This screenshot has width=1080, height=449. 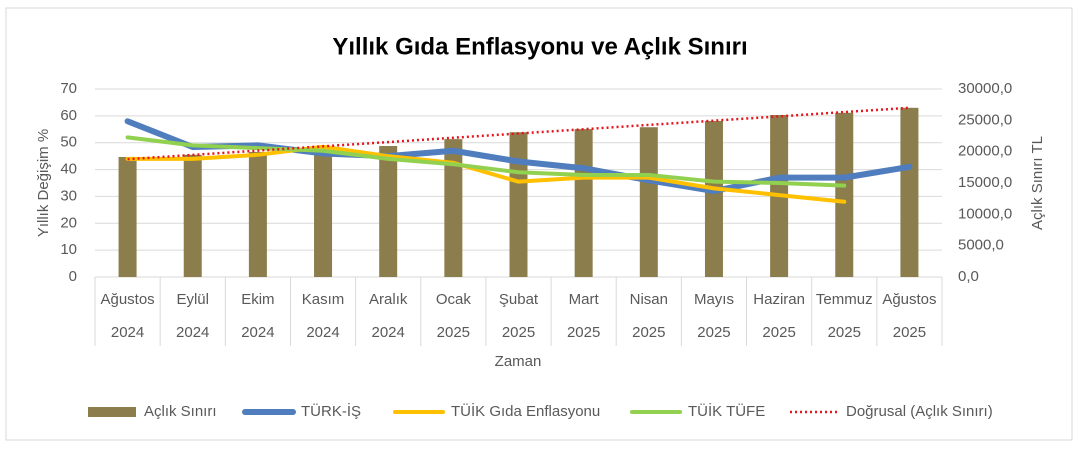 I want to click on legend-label: Açlık Sınırı, so click(x=180, y=411).